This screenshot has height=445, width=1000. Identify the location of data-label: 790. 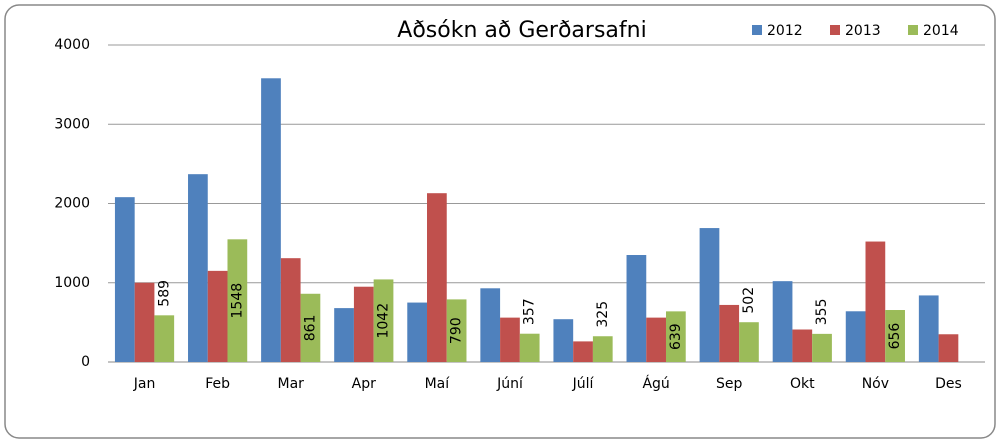
(457, 330).